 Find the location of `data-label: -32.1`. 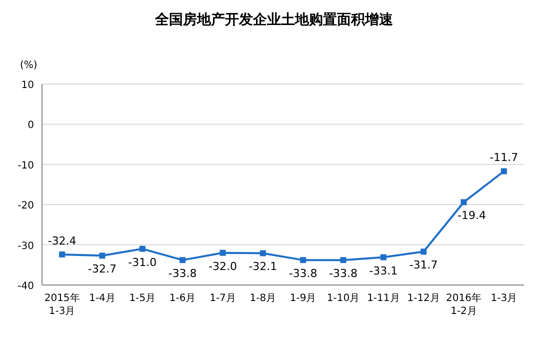

data-label: -32.1 is located at coordinates (263, 267).